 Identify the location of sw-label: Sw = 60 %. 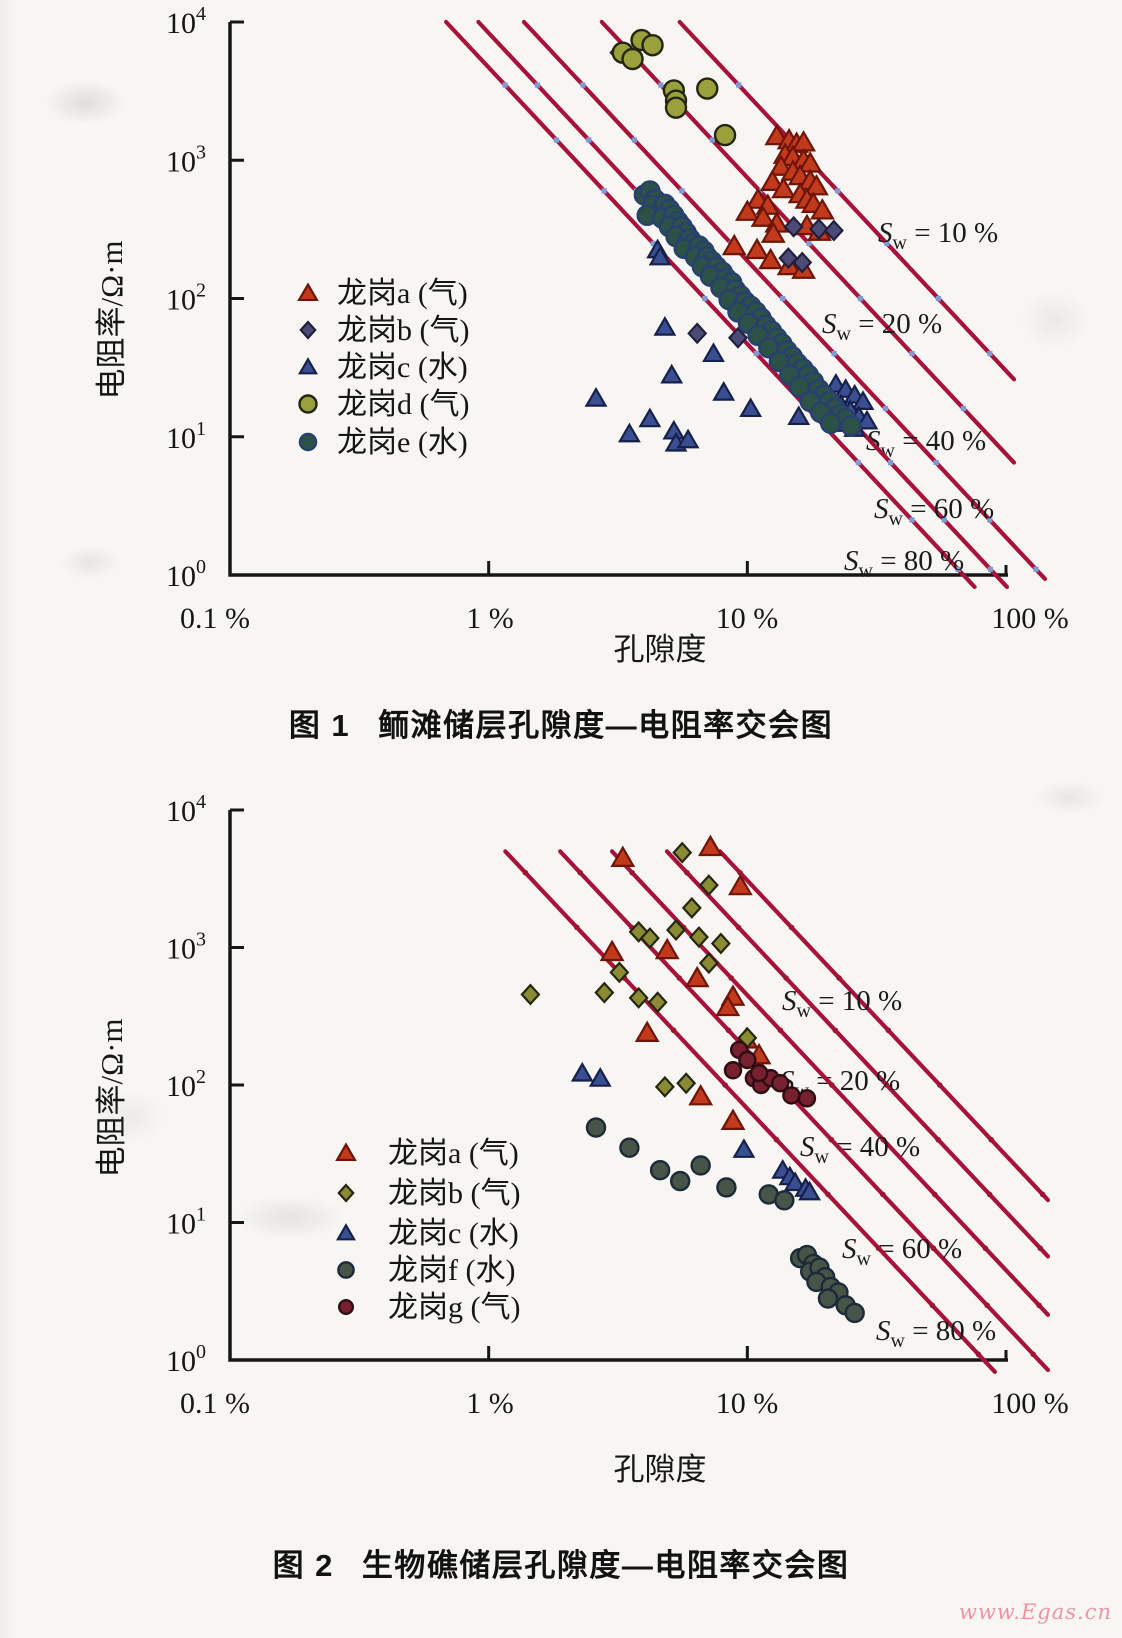
(934, 511).